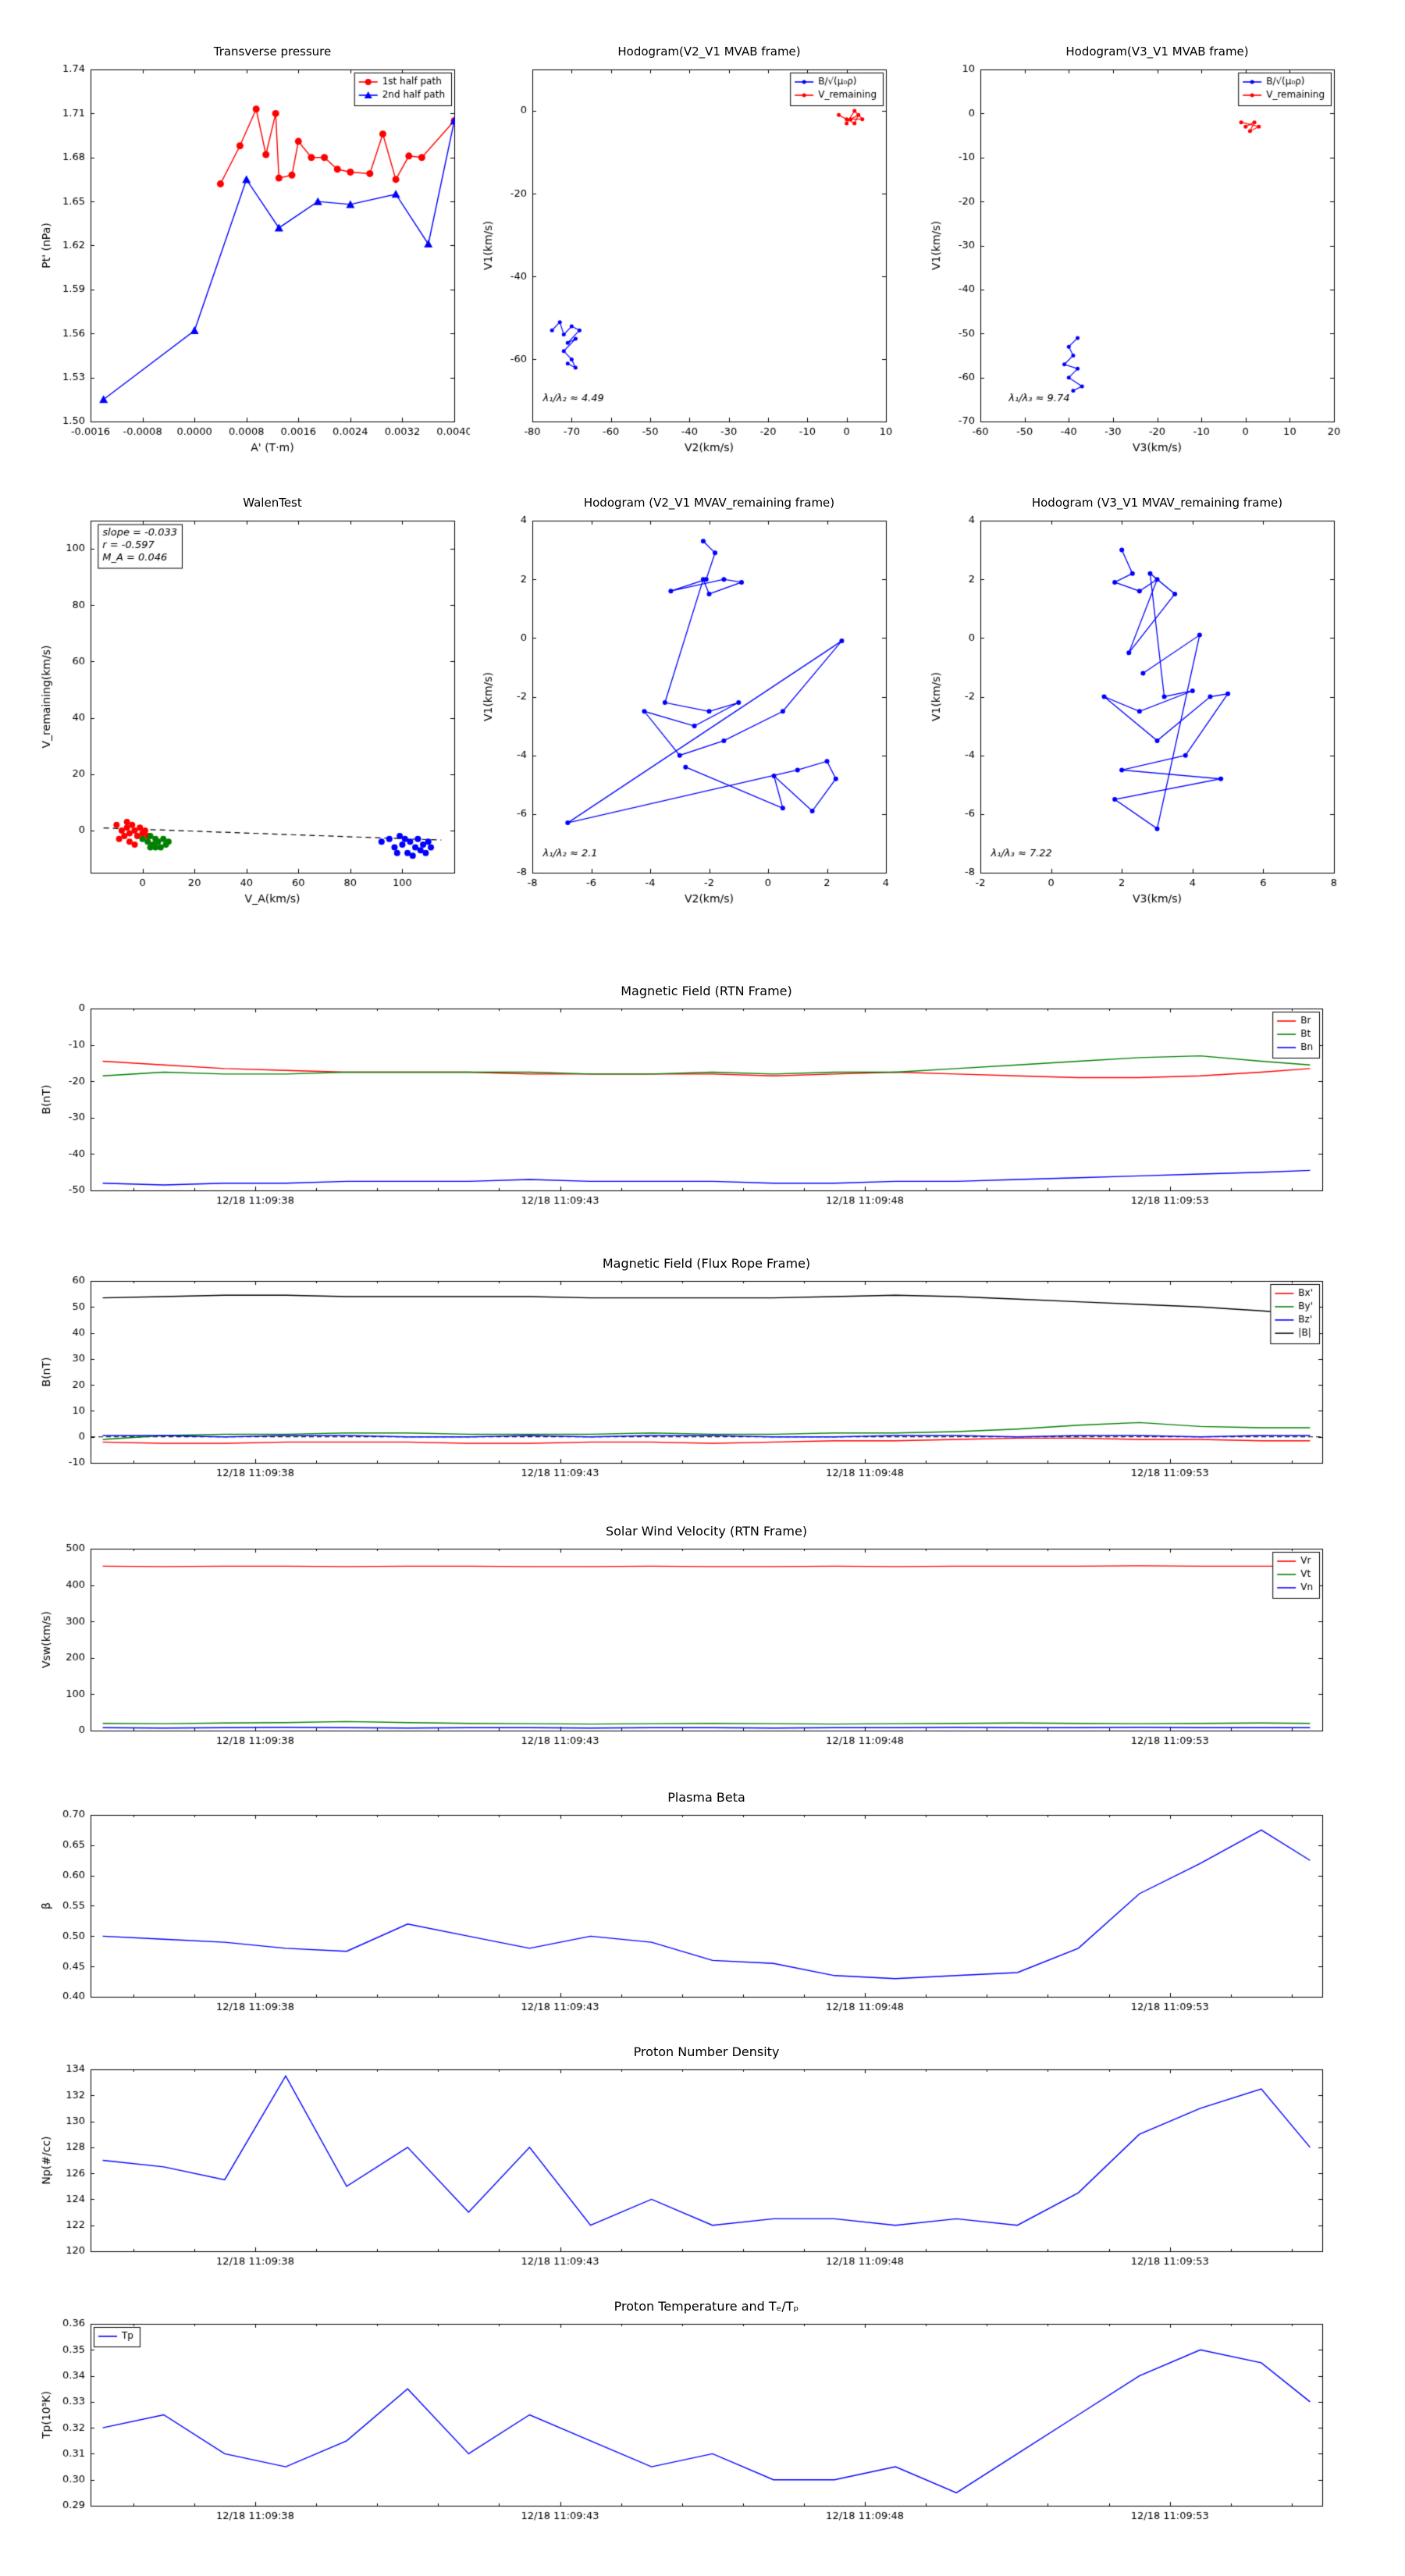  I want to click on panel-magnetic-field-rtn: Magnetic Field (RTN Frame), so click(687, 1104).